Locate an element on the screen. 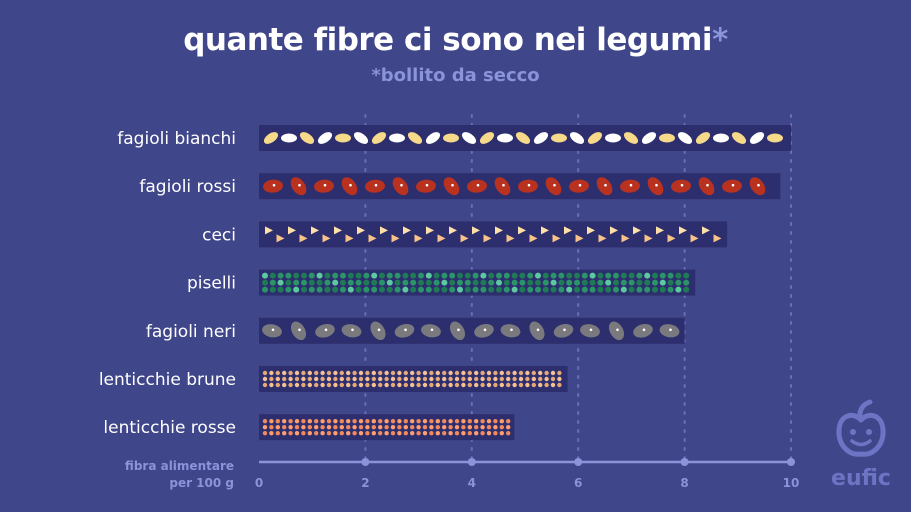 Image resolution: width=911 pixels, height=512 pixels. category-label: fagioli bianchi is located at coordinates (176, 139).